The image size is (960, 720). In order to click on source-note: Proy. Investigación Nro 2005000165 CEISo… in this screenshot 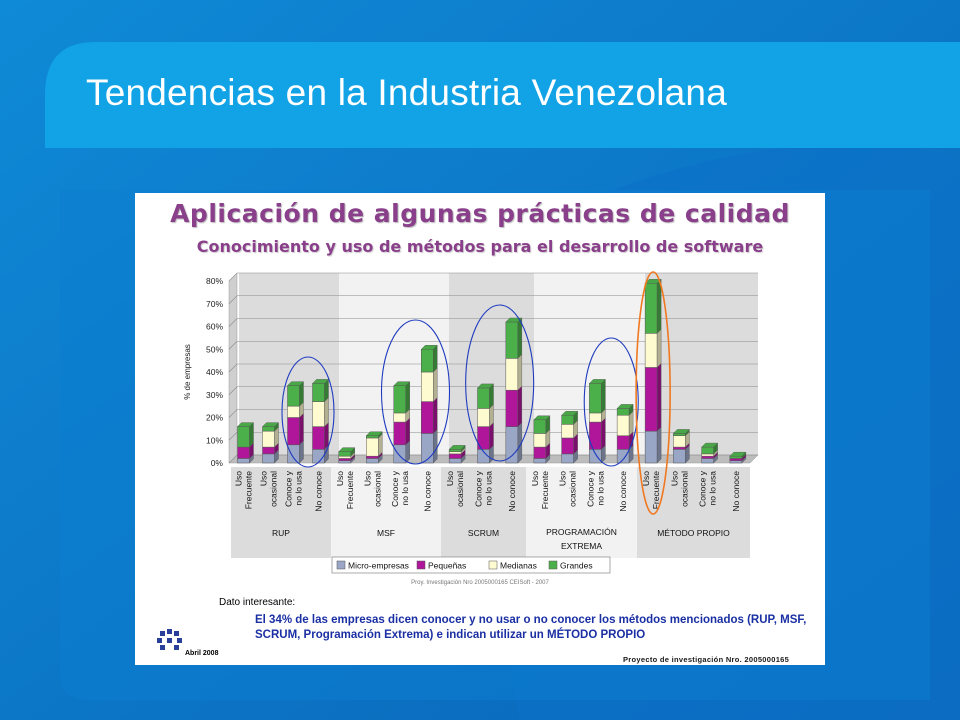, I will do `click(480, 583)`.